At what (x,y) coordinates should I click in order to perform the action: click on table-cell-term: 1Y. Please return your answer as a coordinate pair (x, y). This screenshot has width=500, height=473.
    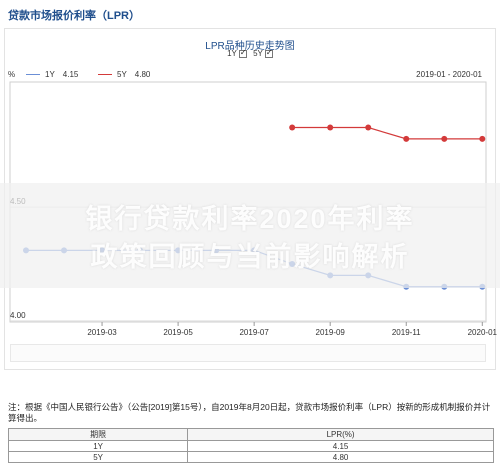
    Looking at the image, I should click on (98, 446).